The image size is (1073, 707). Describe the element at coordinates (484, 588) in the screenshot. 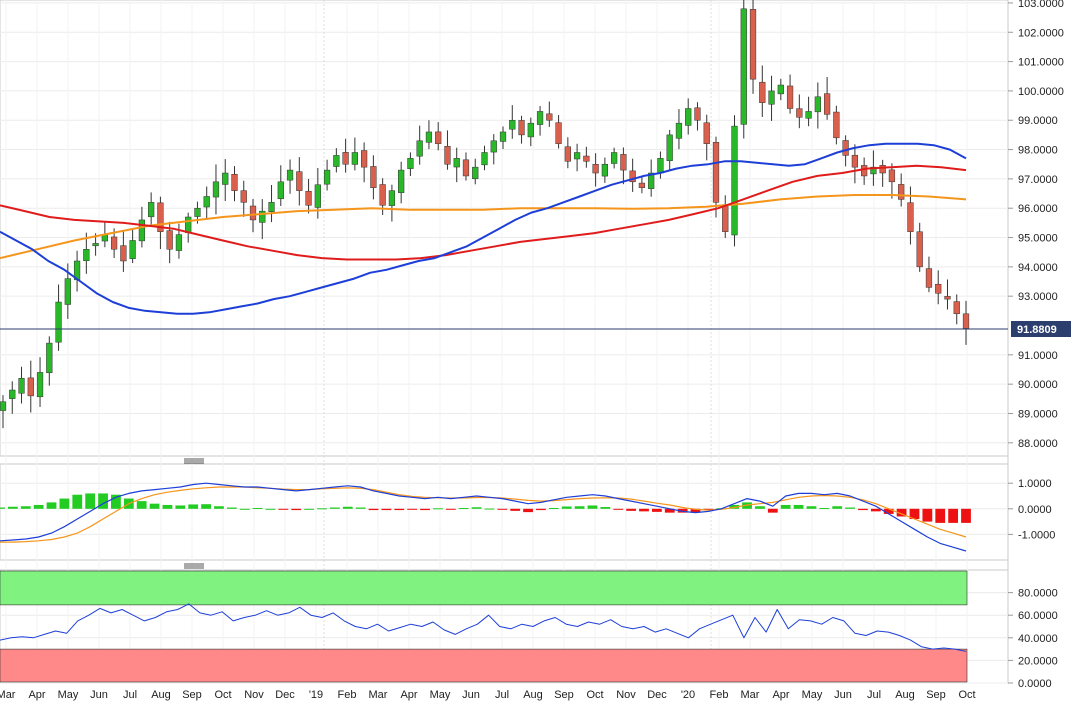

I see `rsi-overbought-zone` at that location.